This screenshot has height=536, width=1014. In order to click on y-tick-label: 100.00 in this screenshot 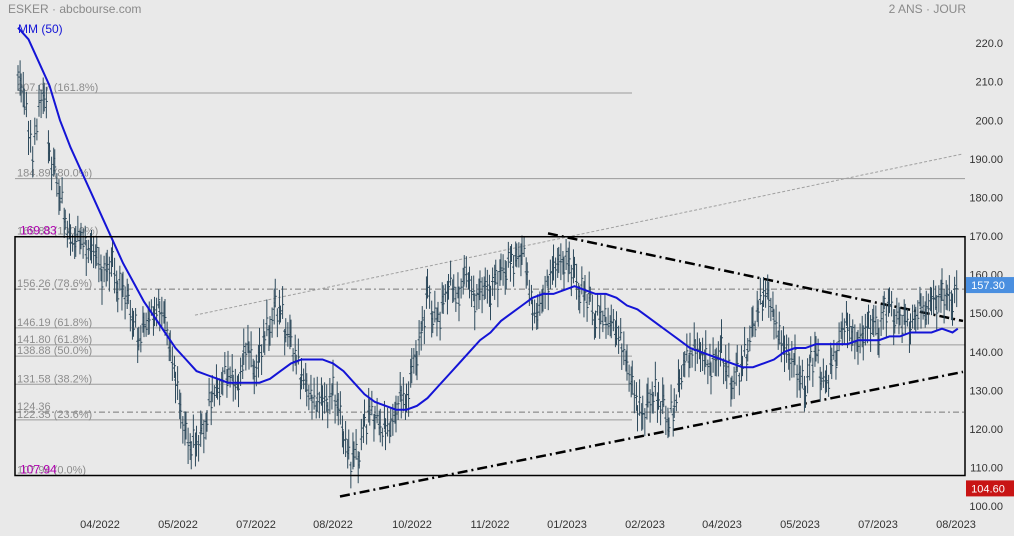, I will do `click(986, 507)`.